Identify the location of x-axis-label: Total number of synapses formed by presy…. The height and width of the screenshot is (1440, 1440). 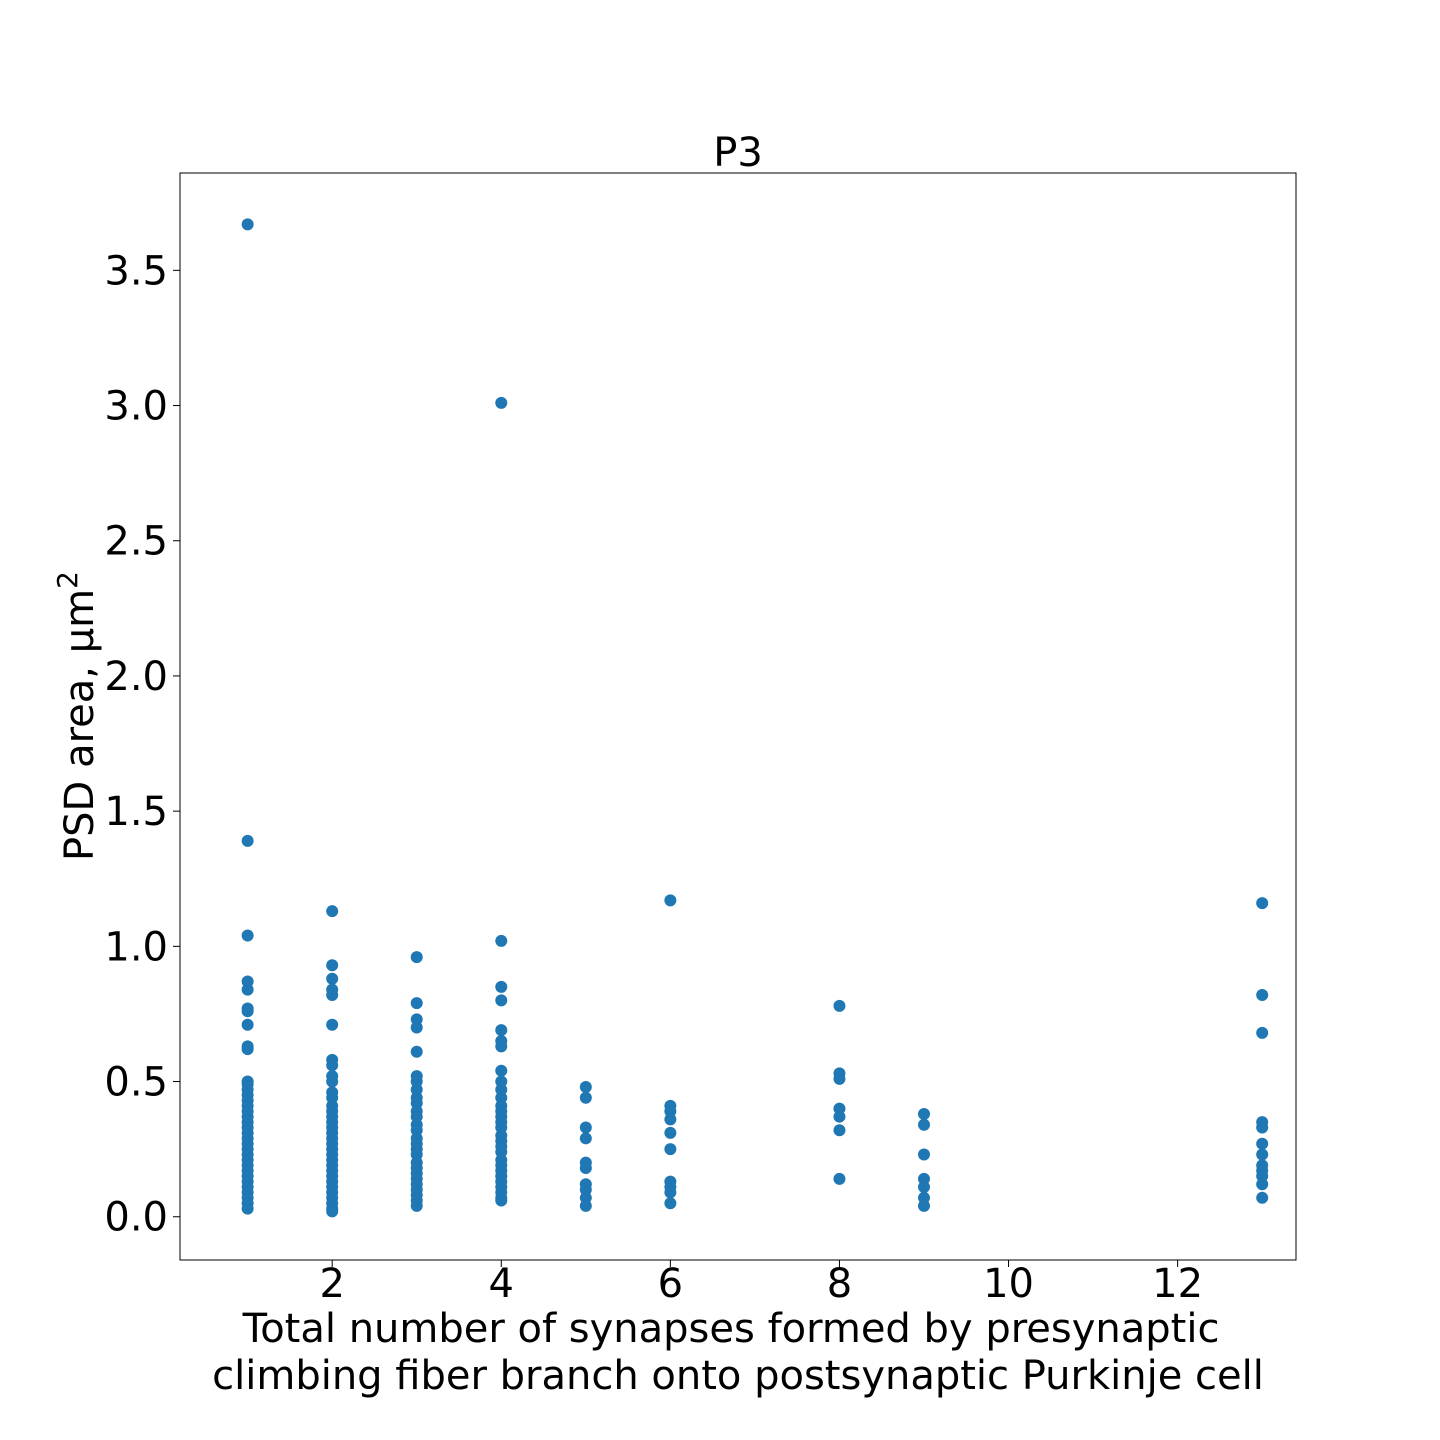
(738, 1352).